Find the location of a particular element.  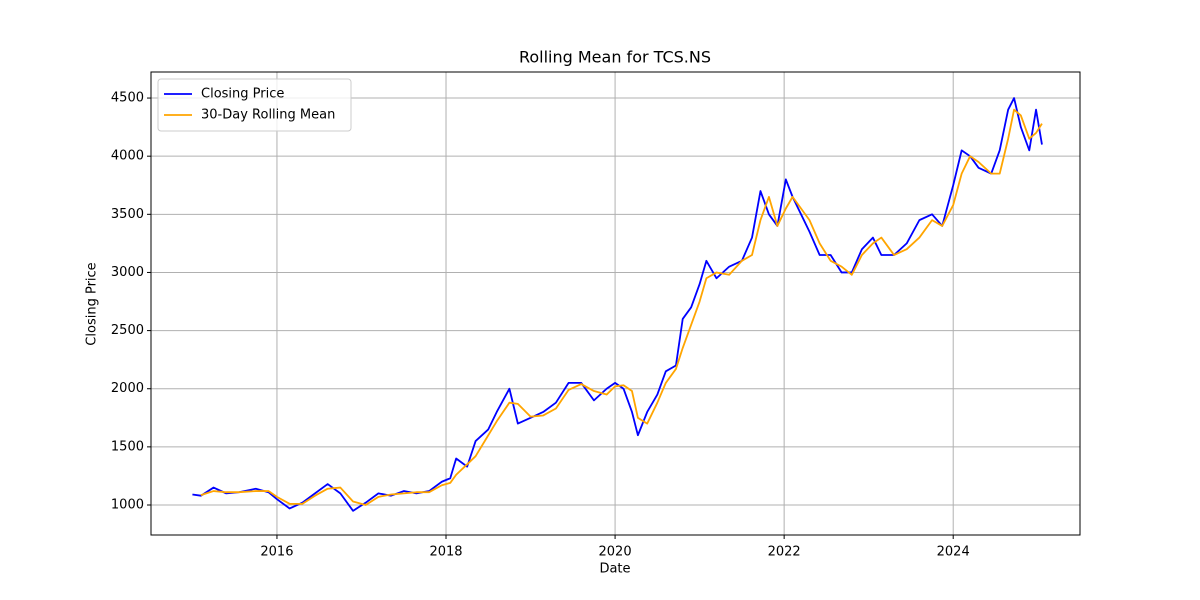

legend-label: 30-Day Rolling Mean is located at coordinates (268, 115).